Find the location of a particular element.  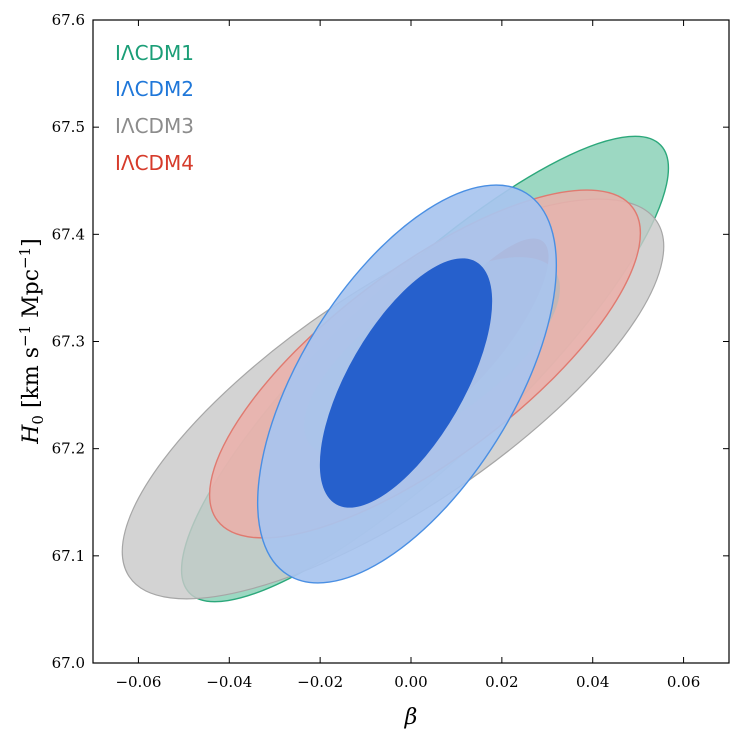

legend: IΛCDM1 IΛCDM2 IΛCDM3 IΛCDM4 is located at coordinates (154, 108).